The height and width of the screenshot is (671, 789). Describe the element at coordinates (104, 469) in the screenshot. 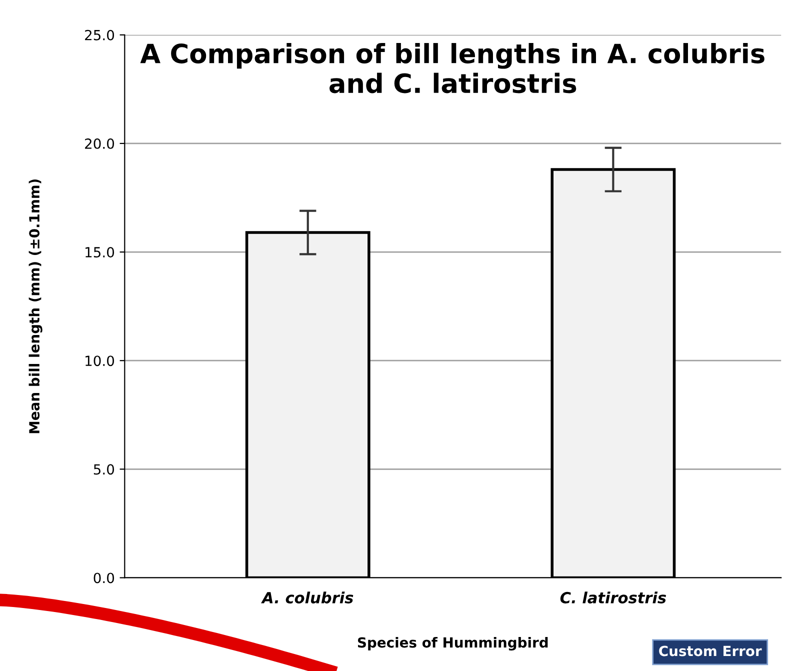

I see `y-tick-label: 5.0` at that location.